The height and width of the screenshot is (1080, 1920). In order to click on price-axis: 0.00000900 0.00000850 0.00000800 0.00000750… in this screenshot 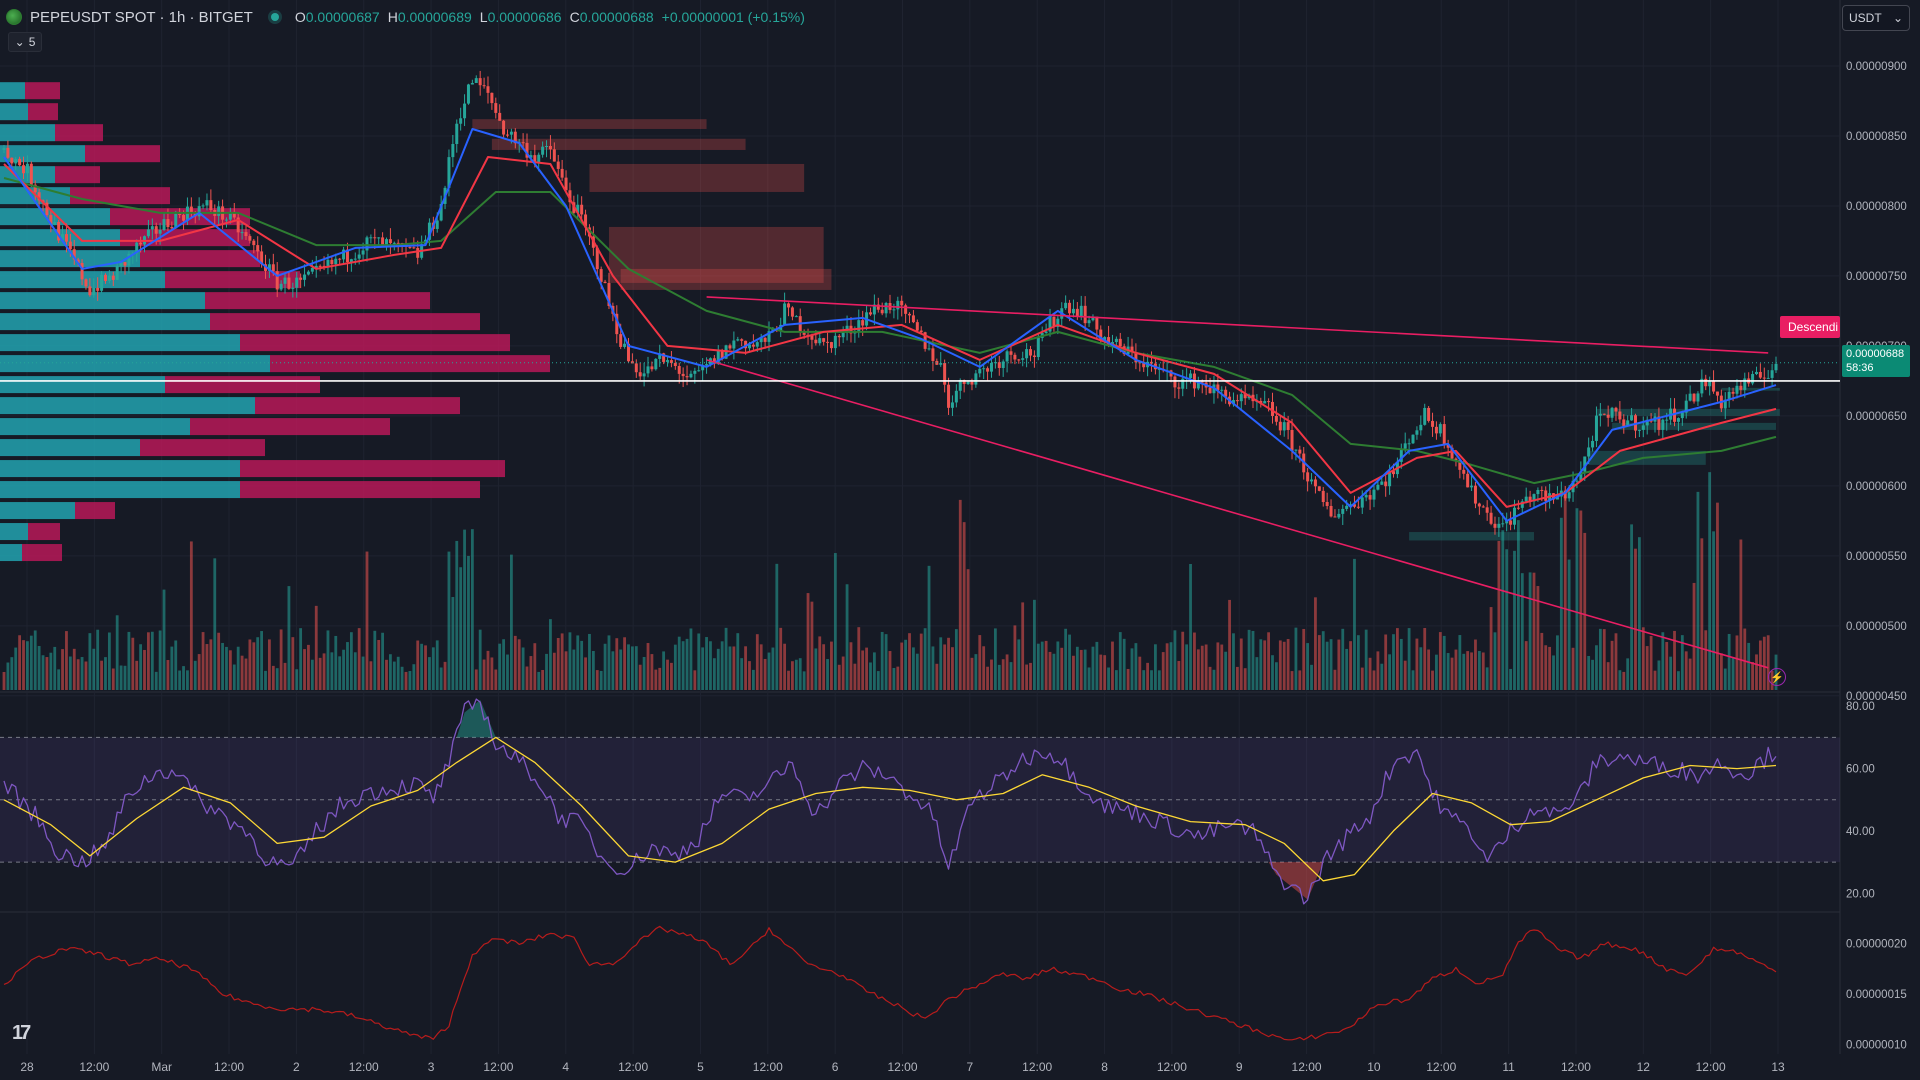, I will do `click(1876, 556)`.